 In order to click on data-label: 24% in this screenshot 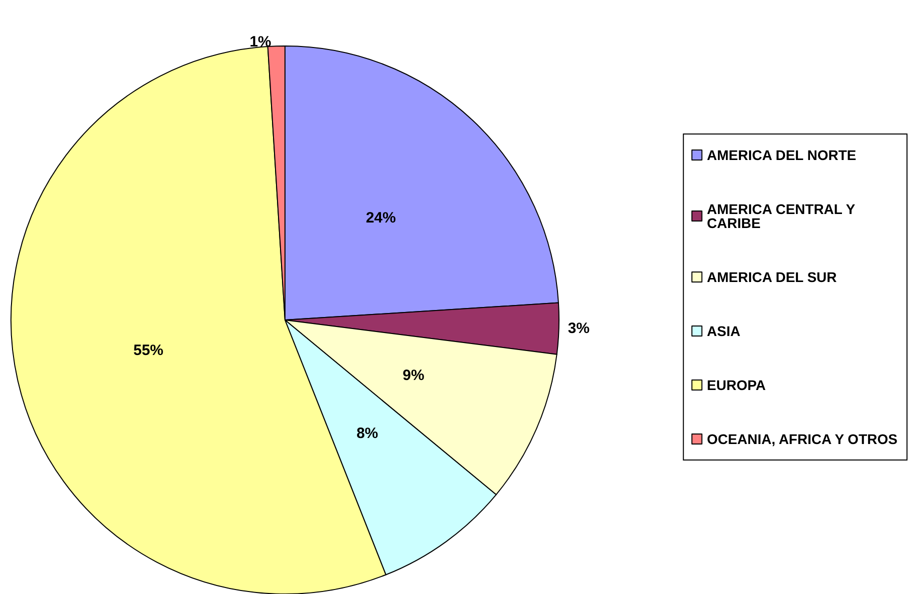, I will do `click(381, 217)`.